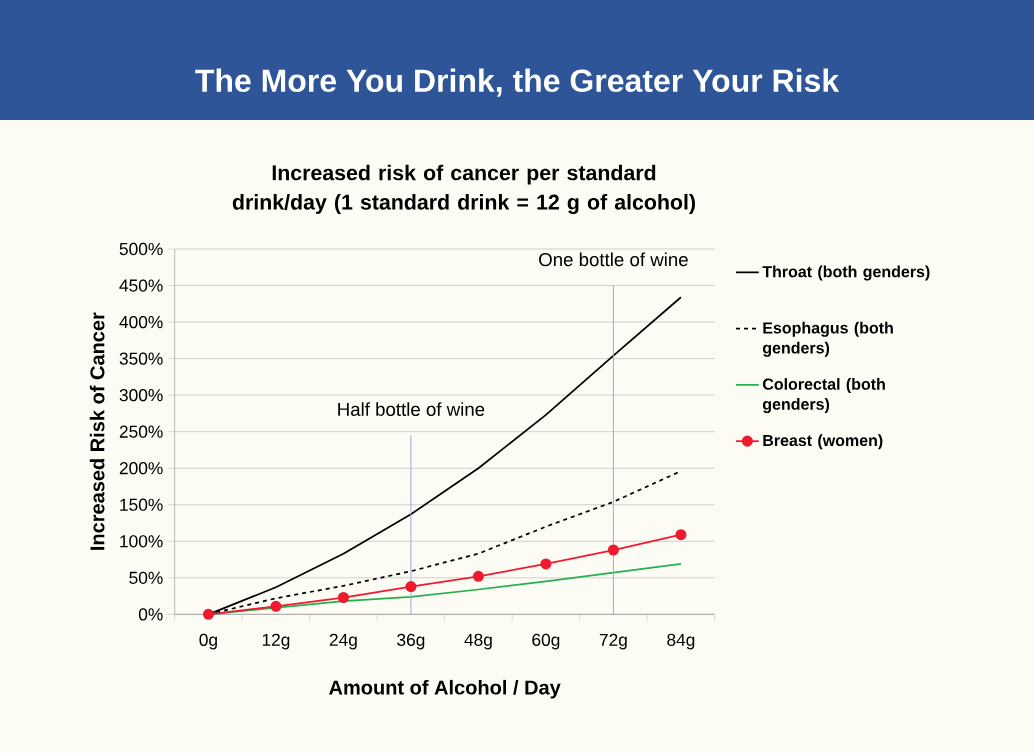 The image size is (1034, 753). Describe the element at coordinates (681, 641) in the screenshot. I see `x-tick-label: 84g` at that location.